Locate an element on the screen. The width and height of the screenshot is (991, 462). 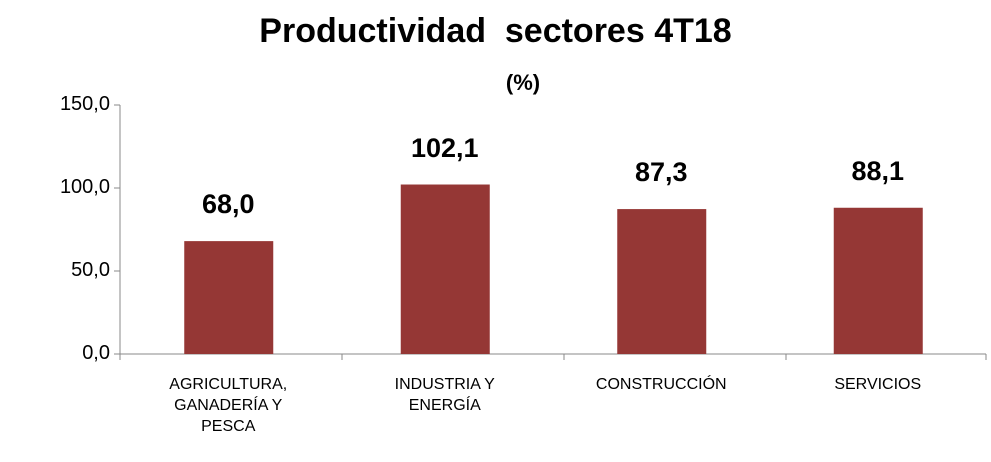
y-tick-label: 100,0 is located at coordinates (84, 187).